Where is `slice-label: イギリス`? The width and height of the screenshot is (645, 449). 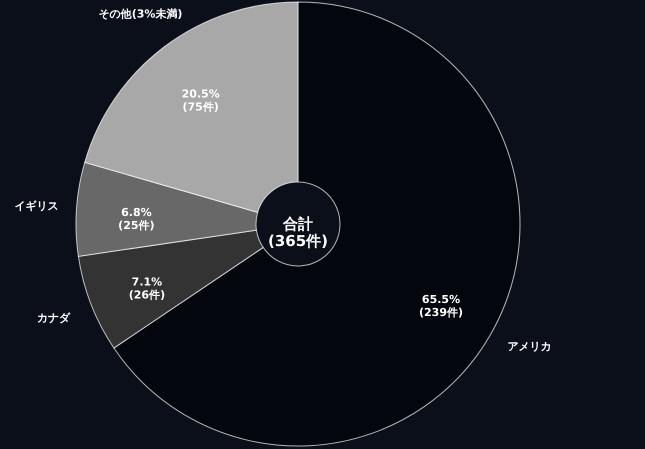
slice-label: イギリス is located at coordinates (36, 205).